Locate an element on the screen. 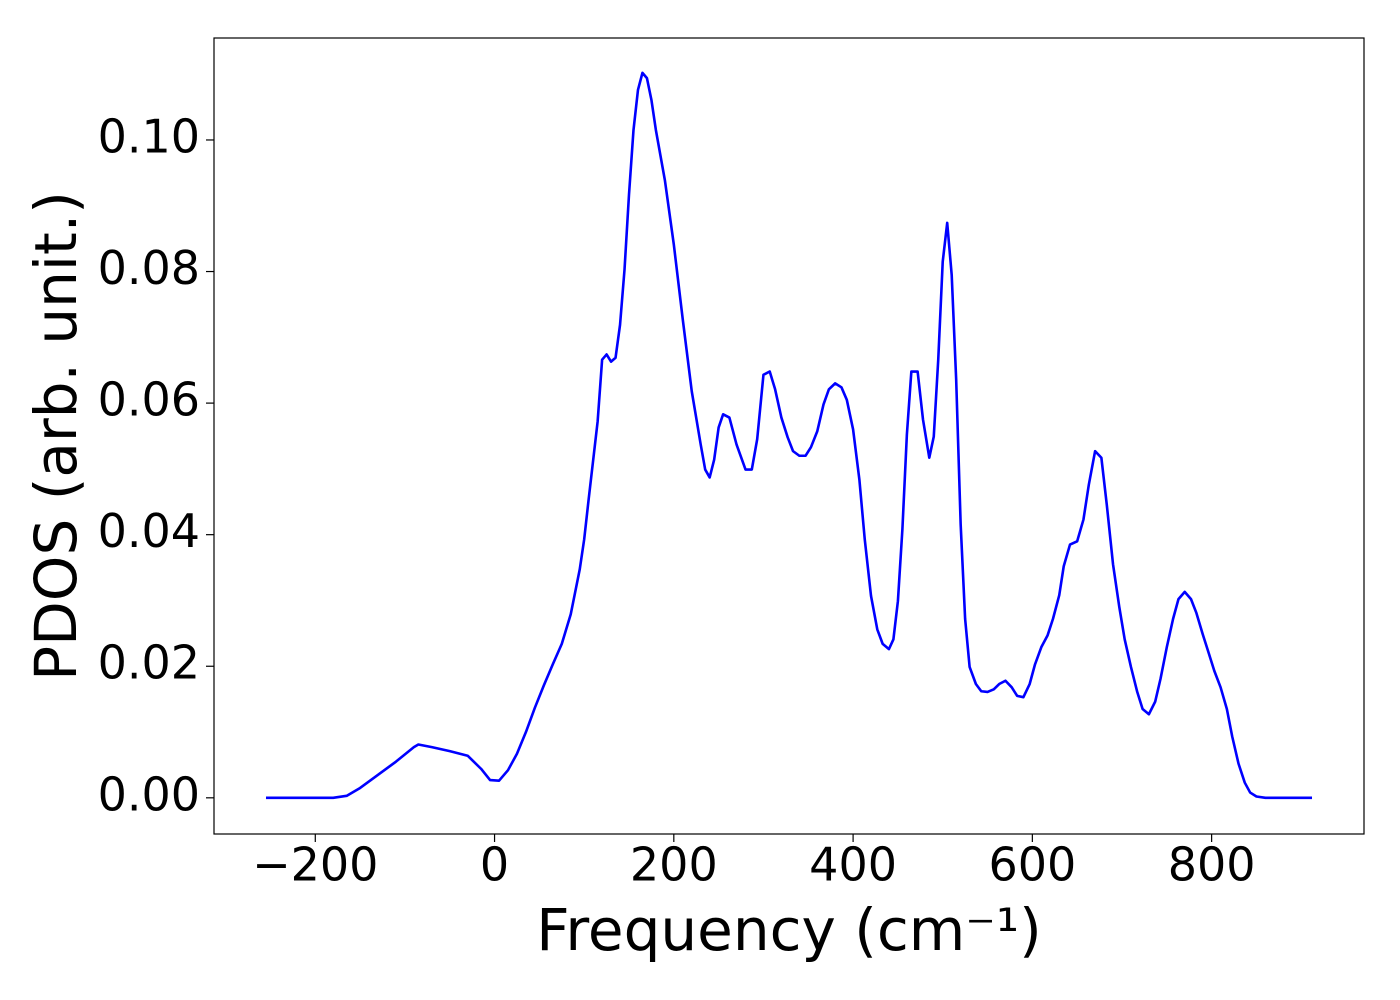 This screenshot has width=1400, height=1000. y-tick-label: 0.04 is located at coordinates (149, 531).